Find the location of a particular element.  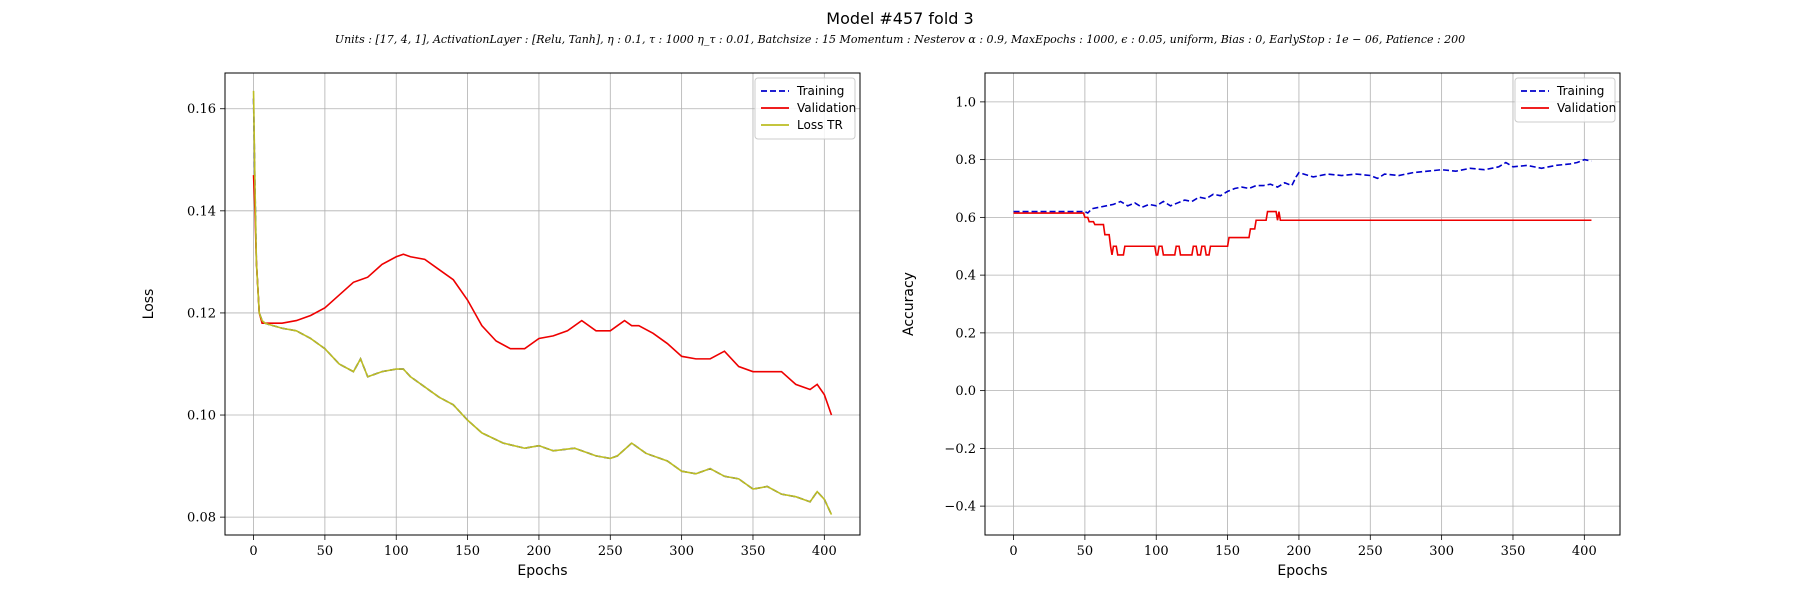

series-line-training is located at coordinates (1302, 186).